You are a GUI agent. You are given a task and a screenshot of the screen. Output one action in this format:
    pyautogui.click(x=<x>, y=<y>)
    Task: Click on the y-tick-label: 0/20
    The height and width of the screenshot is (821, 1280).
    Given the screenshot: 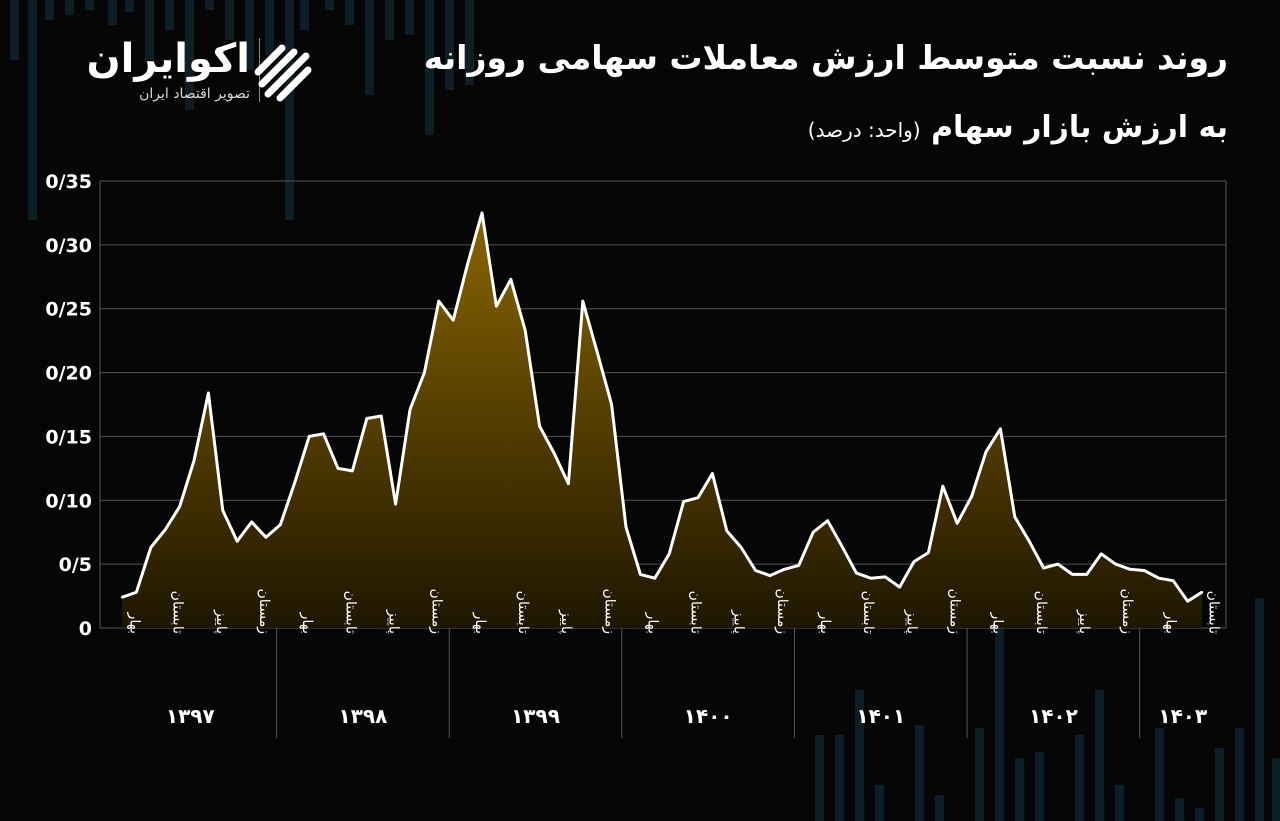 What is the action you would take?
    pyautogui.click(x=68, y=374)
    